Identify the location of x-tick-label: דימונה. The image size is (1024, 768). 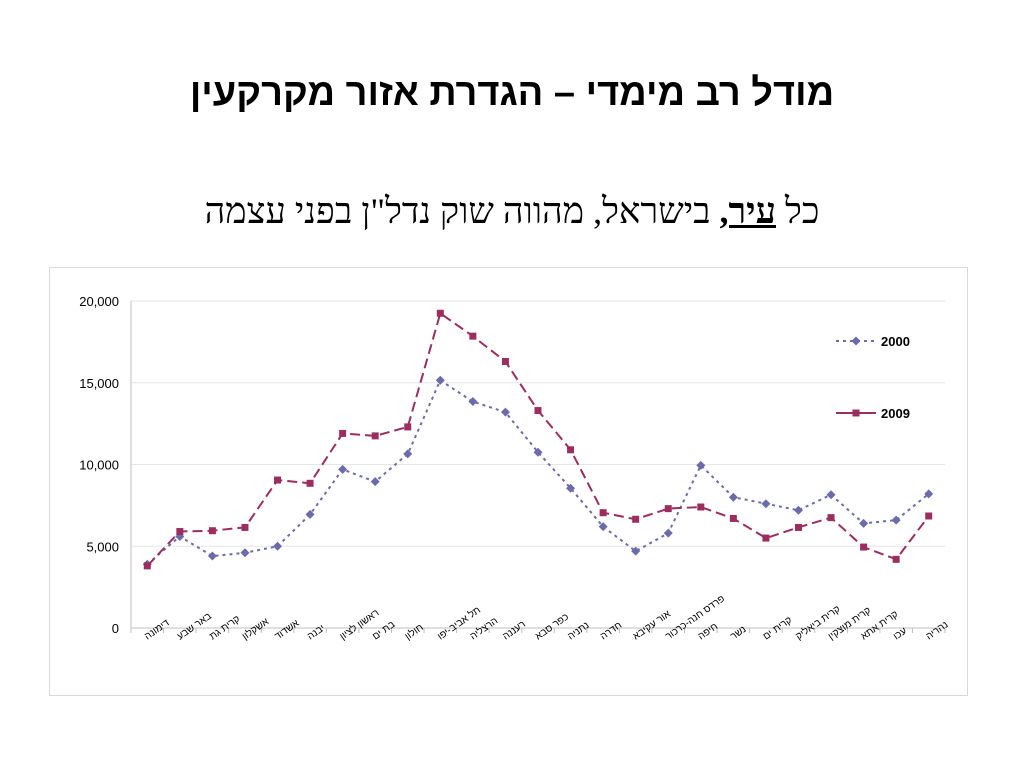
(157, 629).